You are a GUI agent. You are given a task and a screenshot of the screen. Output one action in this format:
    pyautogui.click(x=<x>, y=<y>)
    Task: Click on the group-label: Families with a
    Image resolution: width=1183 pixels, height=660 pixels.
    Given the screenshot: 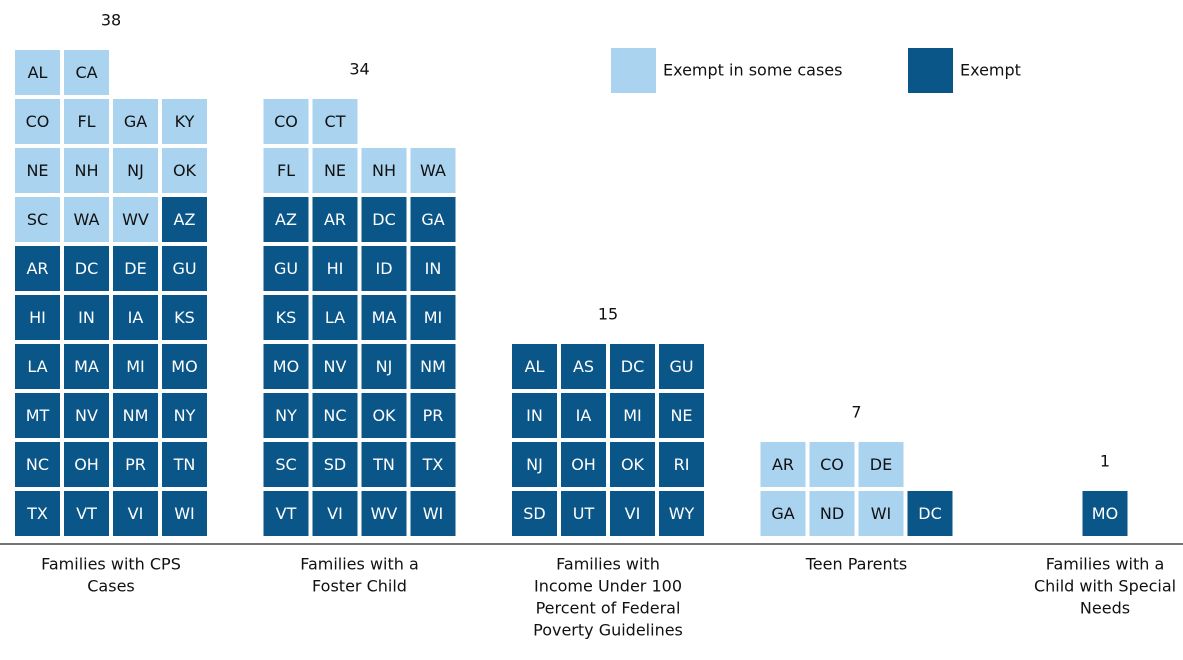 What is the action you would take?
    pyautogui.click(x=359, y=564)
    